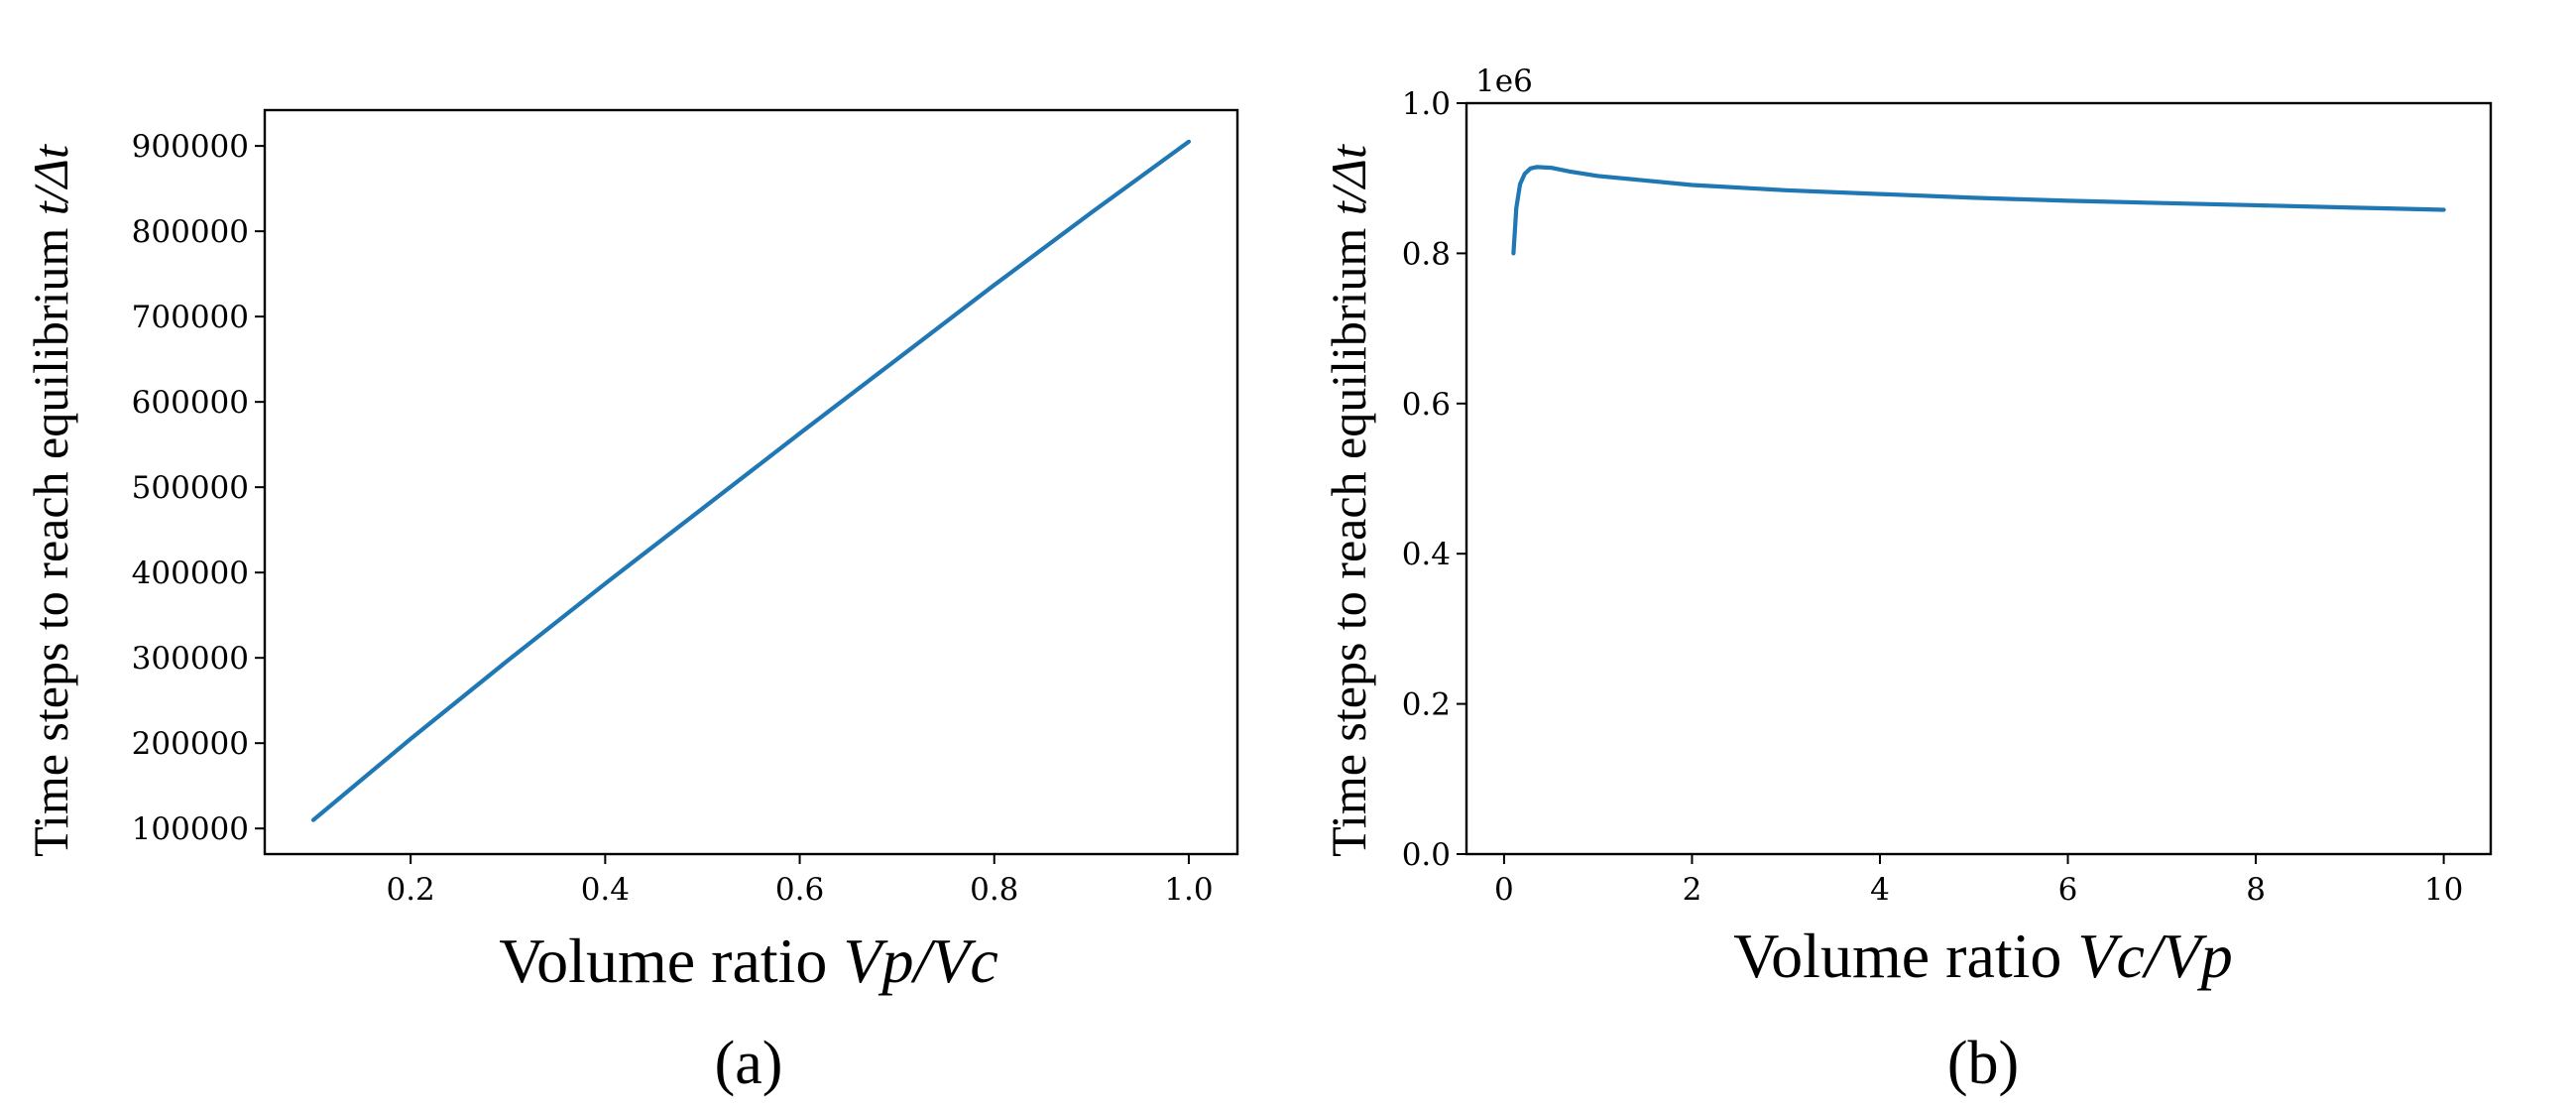  I want to click on x-axis-label-text-a: Volume ratio, so click(671, 961).